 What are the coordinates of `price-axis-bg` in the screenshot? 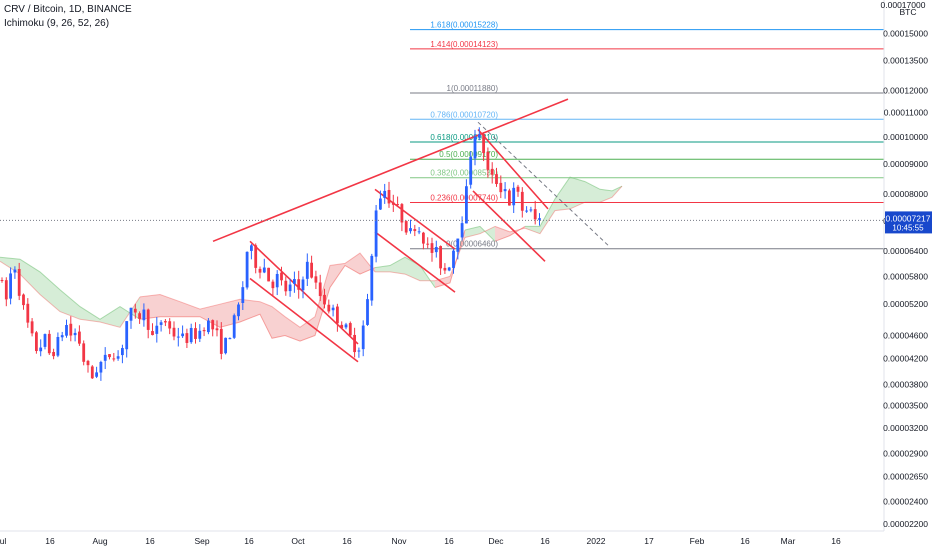 It's located at (908, 265).